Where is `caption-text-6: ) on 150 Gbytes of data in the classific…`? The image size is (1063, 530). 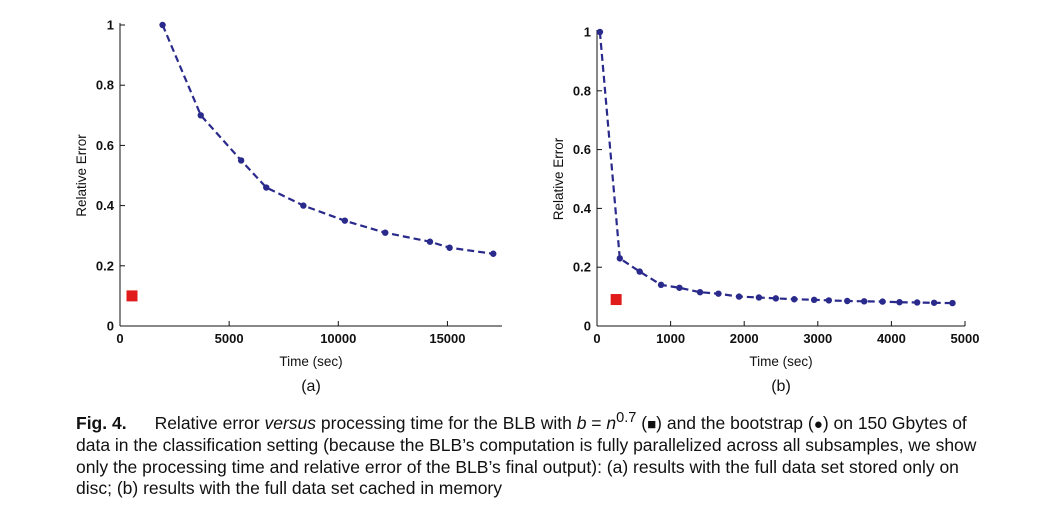 caption-text-6: ) on 150 Gbytes of data in the classific… is located at coordinates (526, 455).